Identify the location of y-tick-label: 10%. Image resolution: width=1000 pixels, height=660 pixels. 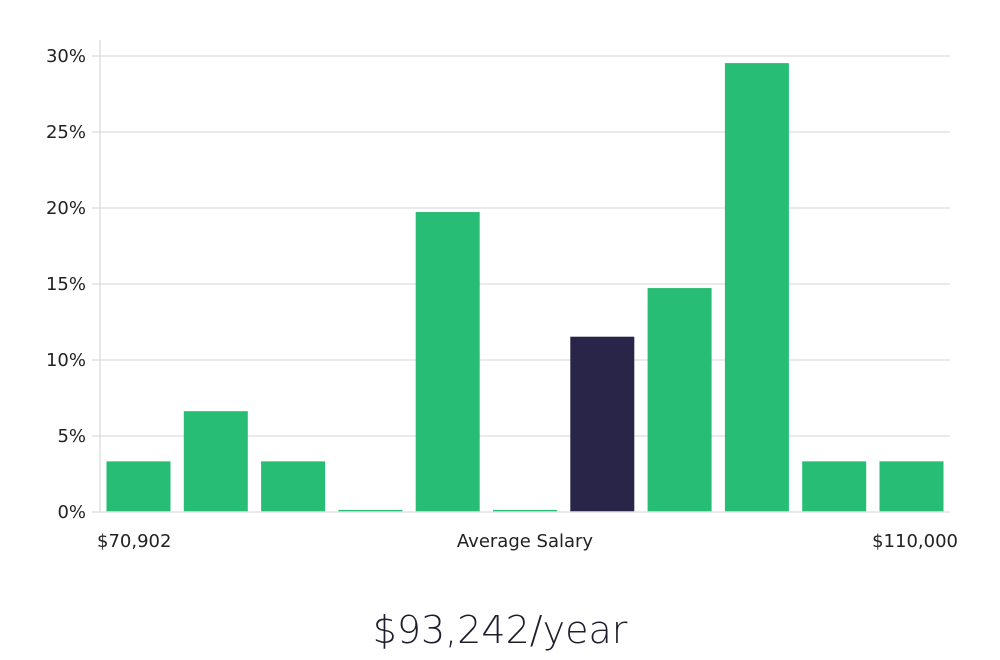
(66, 360).